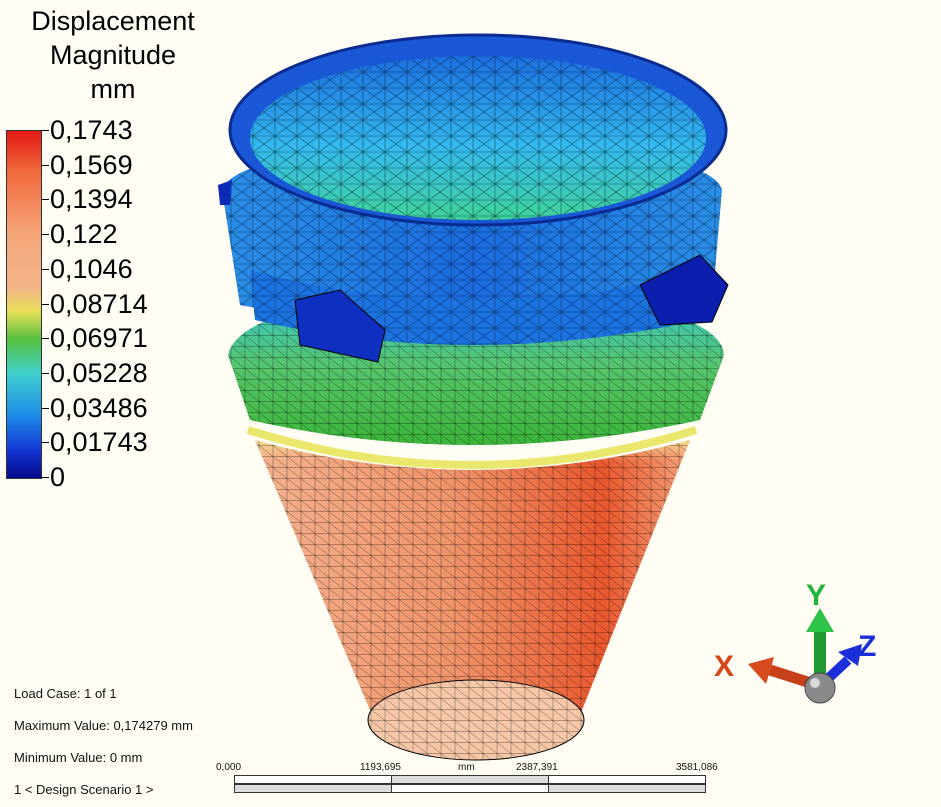  I want to click on legend-tick-label: 0,05228, so click(99, 372).